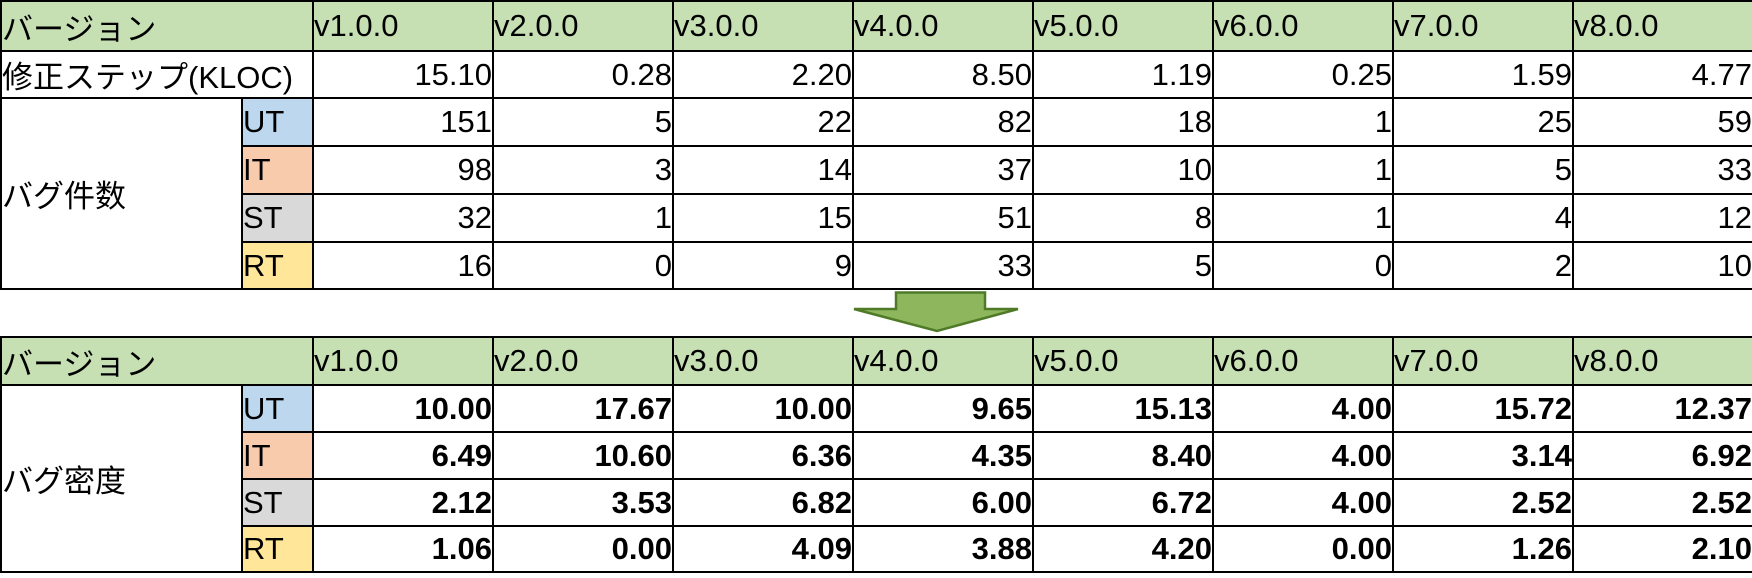 This screenshot has height=578, width=1752. Describe the element at coordinates (403, 265) in the screenshot. I see `value-cell: 16` at that location.